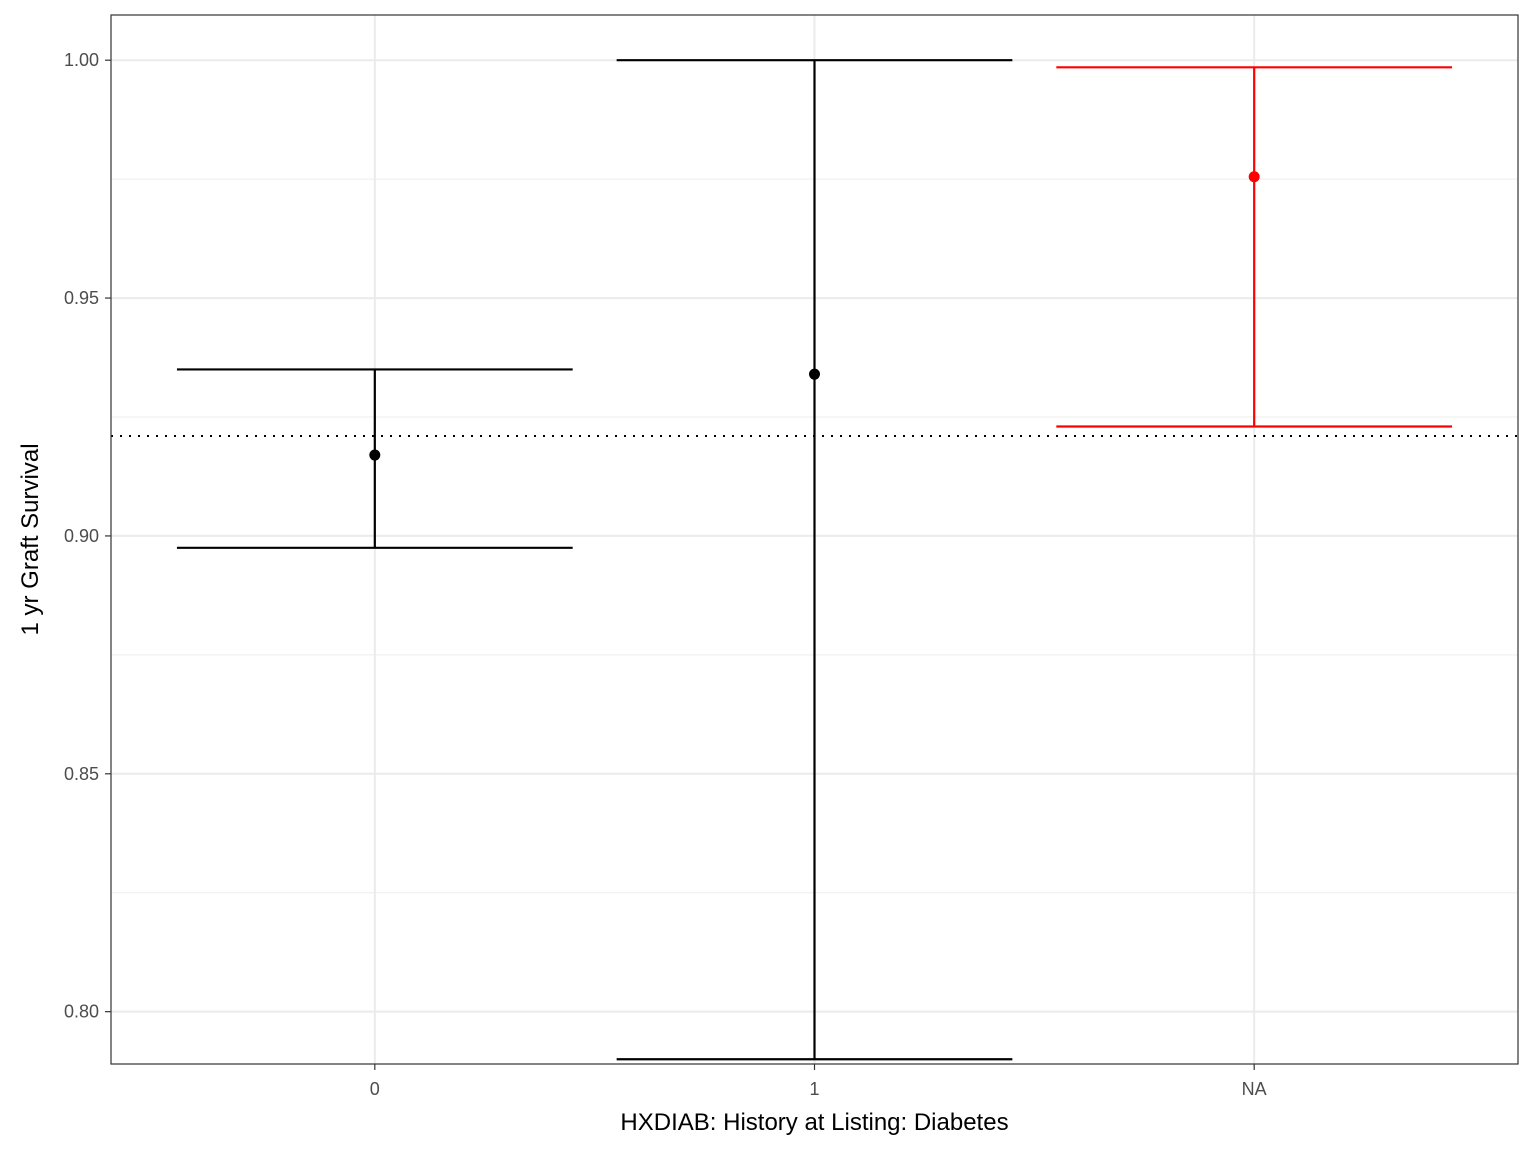 The image size is (1536, 1152). What do you see at coordinates (81, 298) in the screenshot?
I see `y-tick-label: 0.95` at bounding box center [81, 298].